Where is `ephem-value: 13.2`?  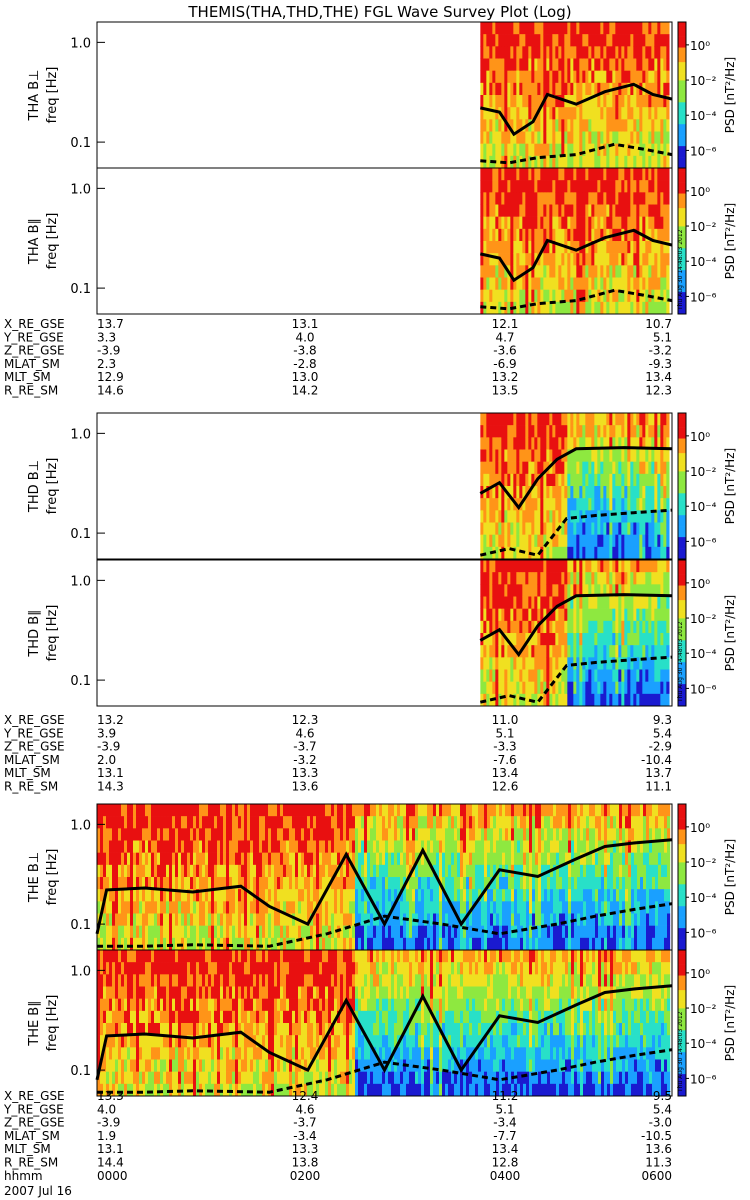 ephem-value: 13.2 is located at coordinates (110, 720).